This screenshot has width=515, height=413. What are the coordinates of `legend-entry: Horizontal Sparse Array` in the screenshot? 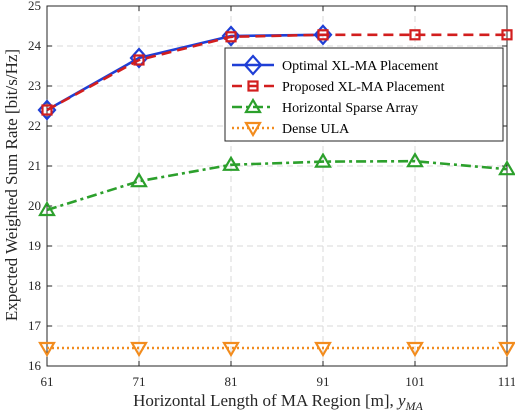 It's located at (325, 106).